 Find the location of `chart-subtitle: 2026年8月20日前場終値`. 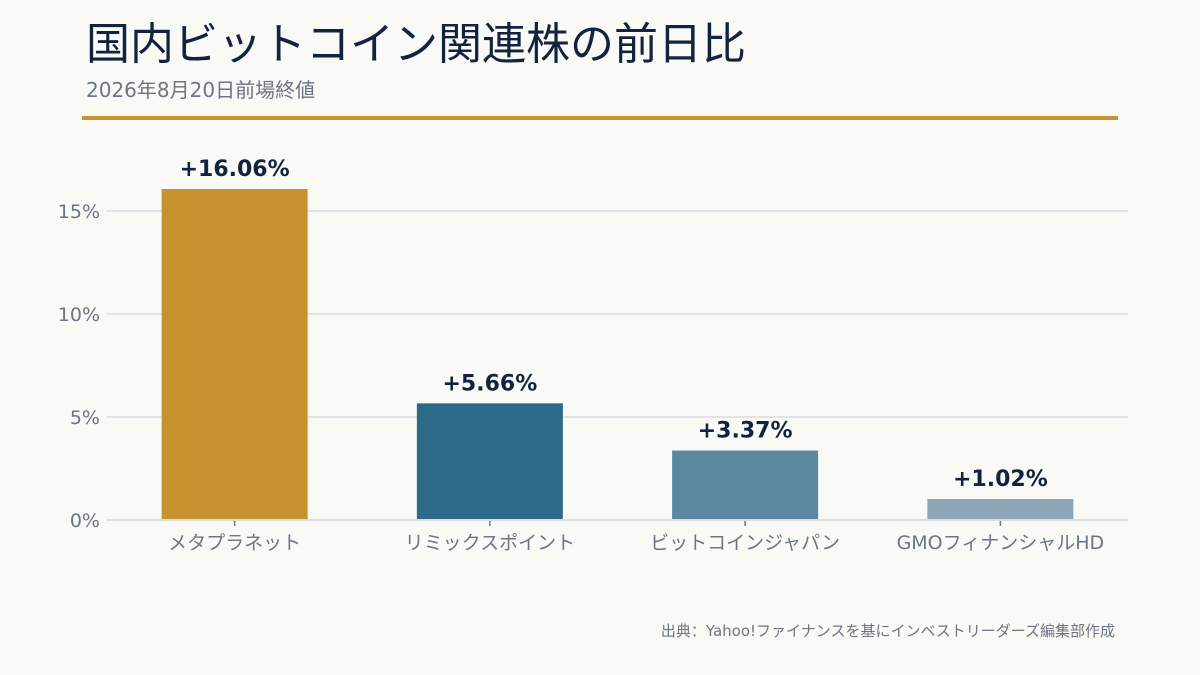

chart-subtitle: 2026年8月20日前場終値 is located at coordinates (201, 90).